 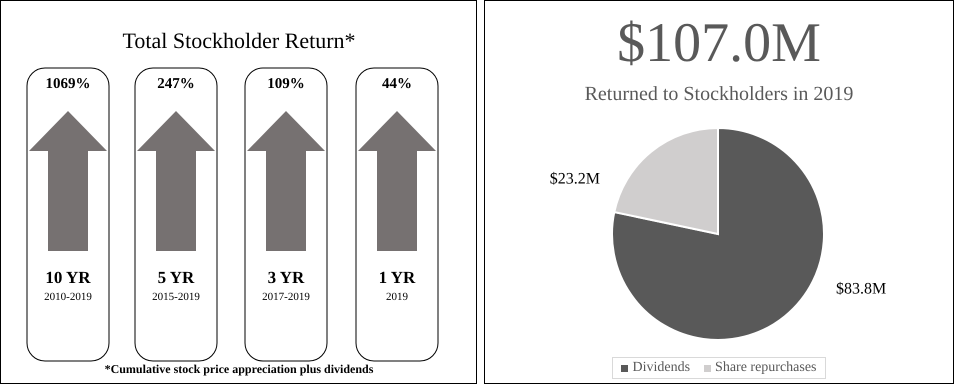 What do you see at coordinates (719, 43) in the screenshot?
I see `chart-title: $107.0M` at bounding box center [719, 43].